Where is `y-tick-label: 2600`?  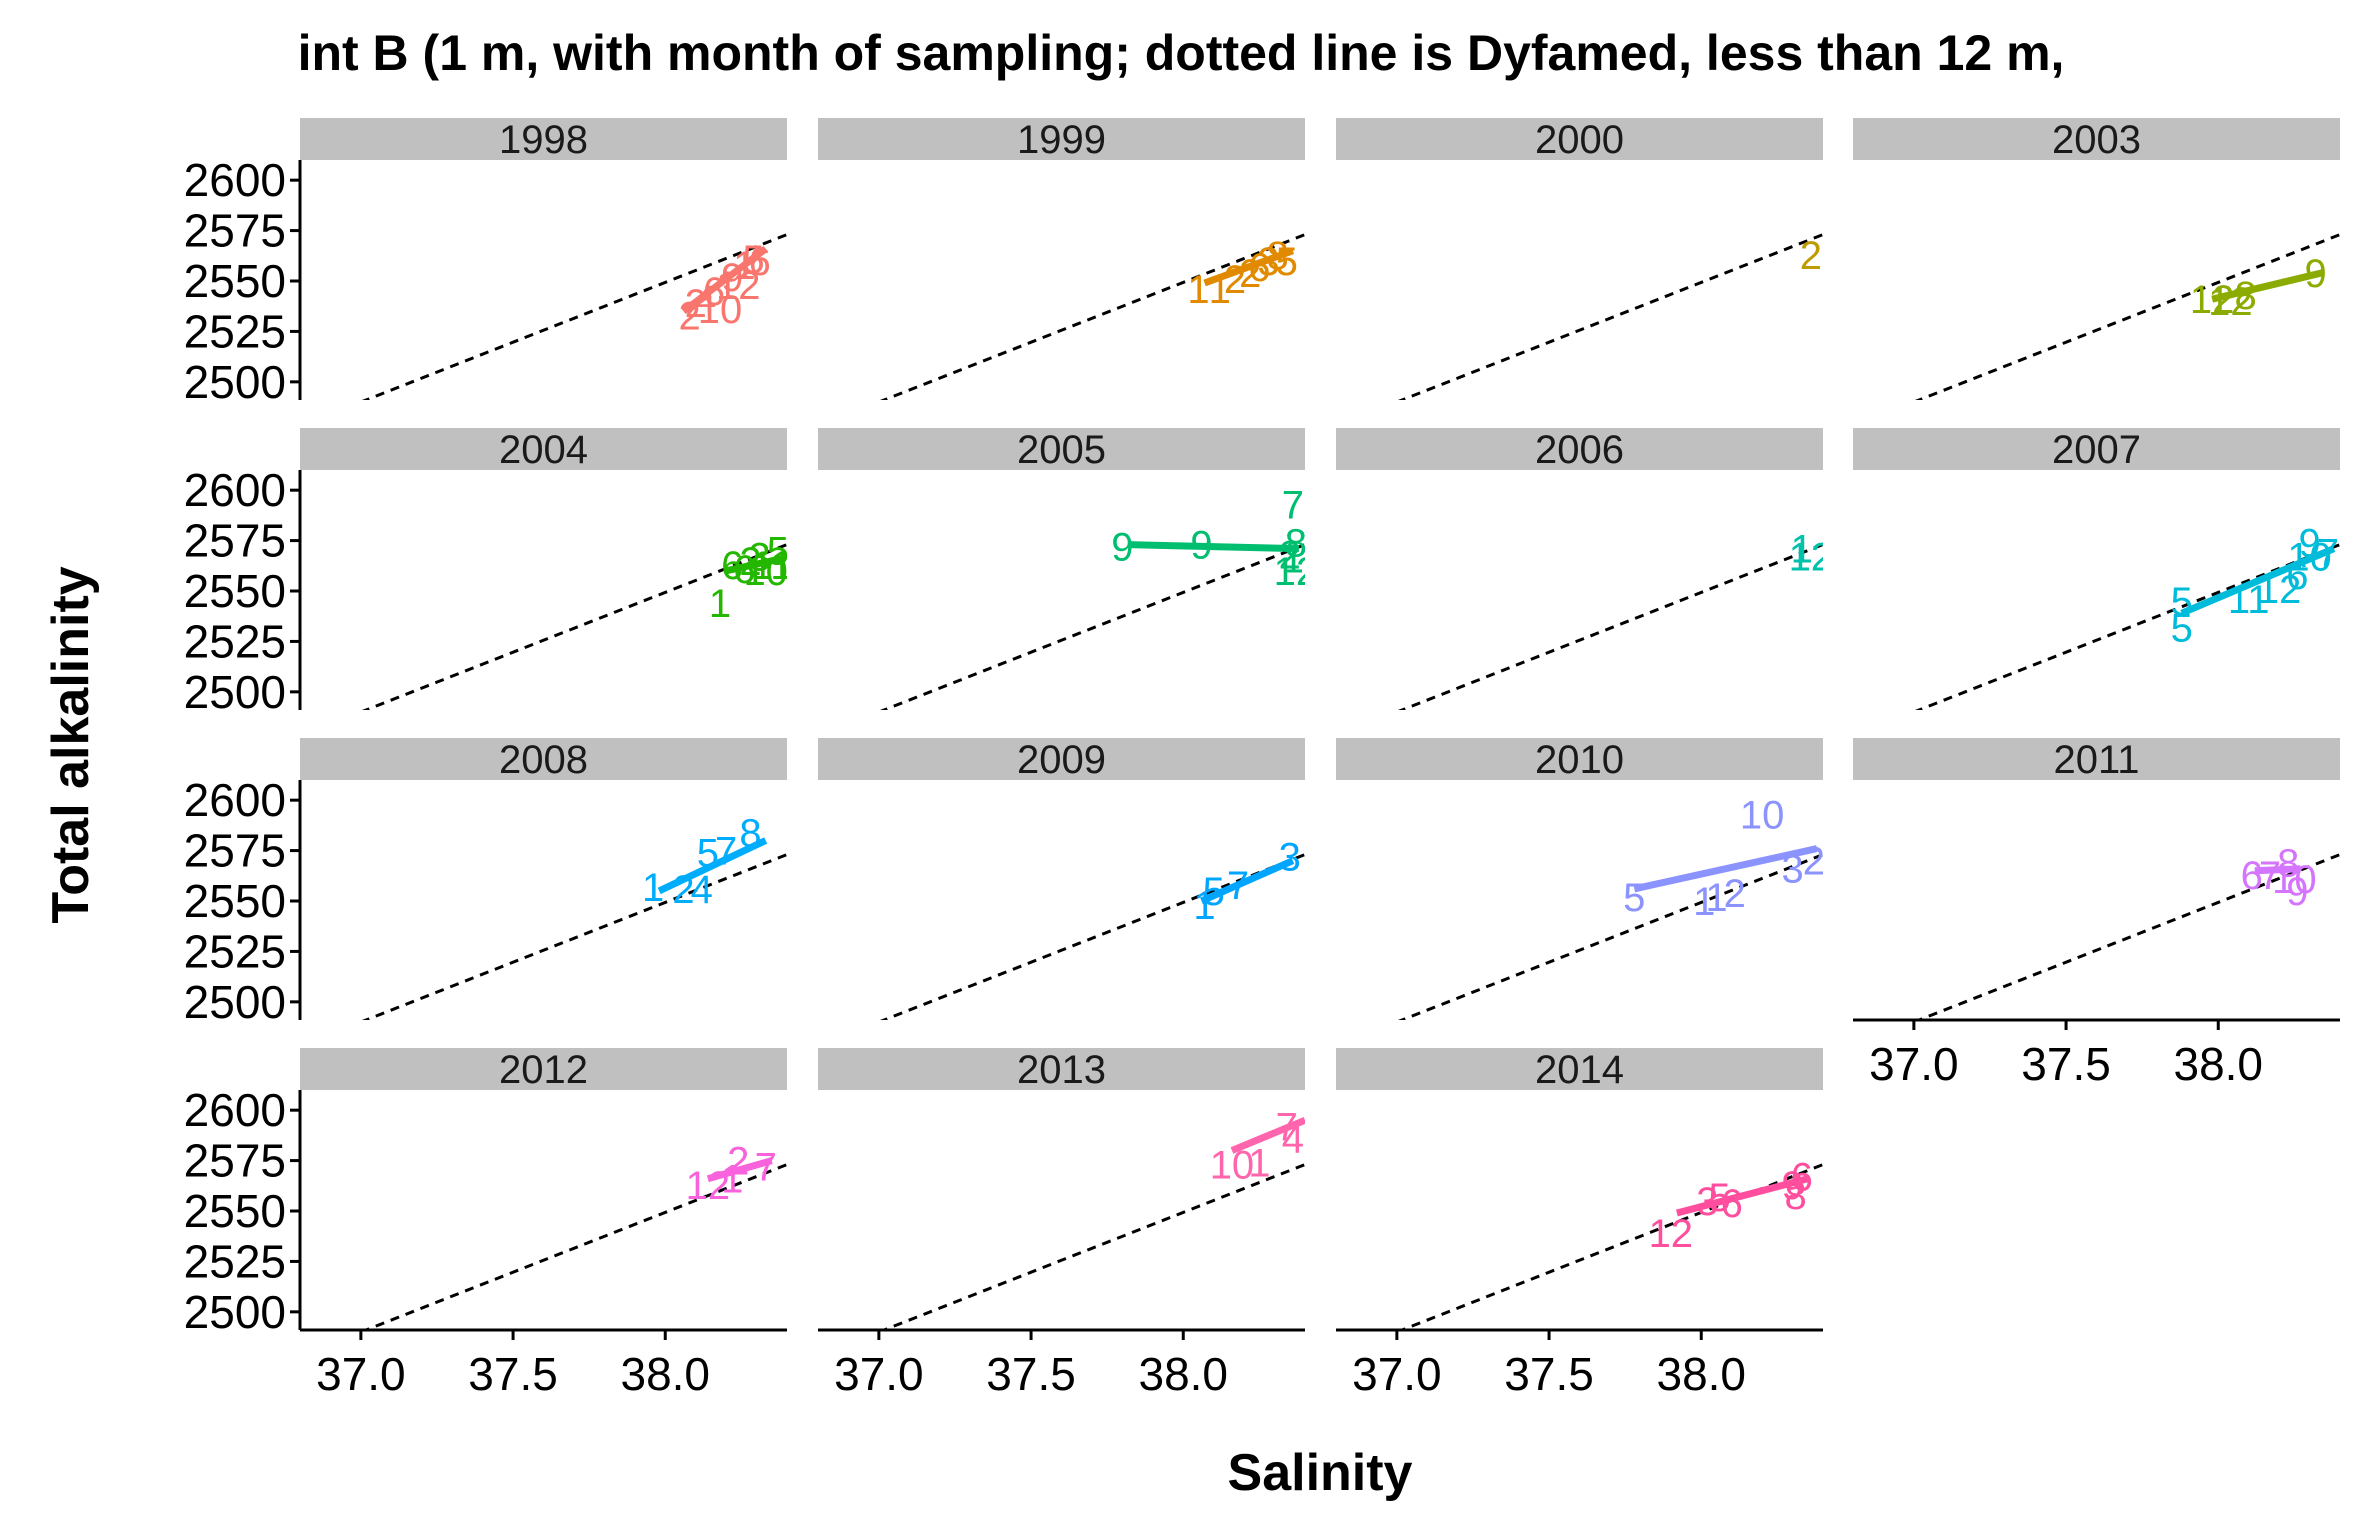 y-tick-label: 2600 is located at coordinates (235, 1110).